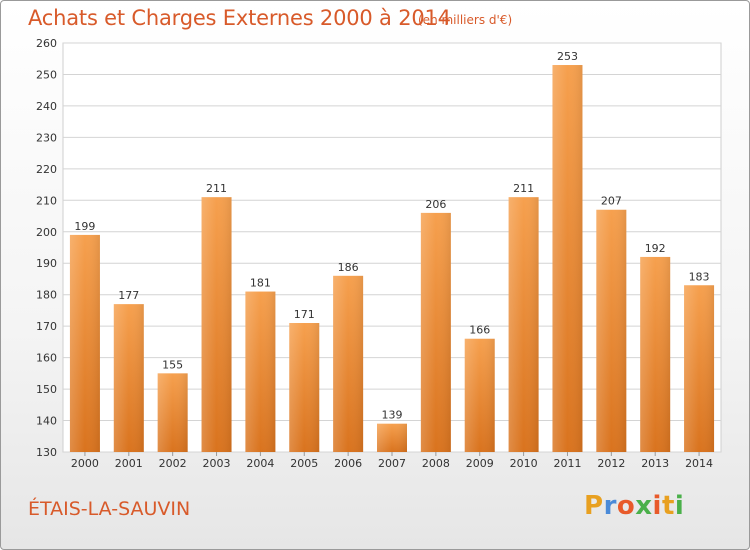 This screenshot has height=550, width=750. What do you see at coordinates (655, 248) in the screenshot?
I see `data-label: 192` at bounding box center [655, 248].